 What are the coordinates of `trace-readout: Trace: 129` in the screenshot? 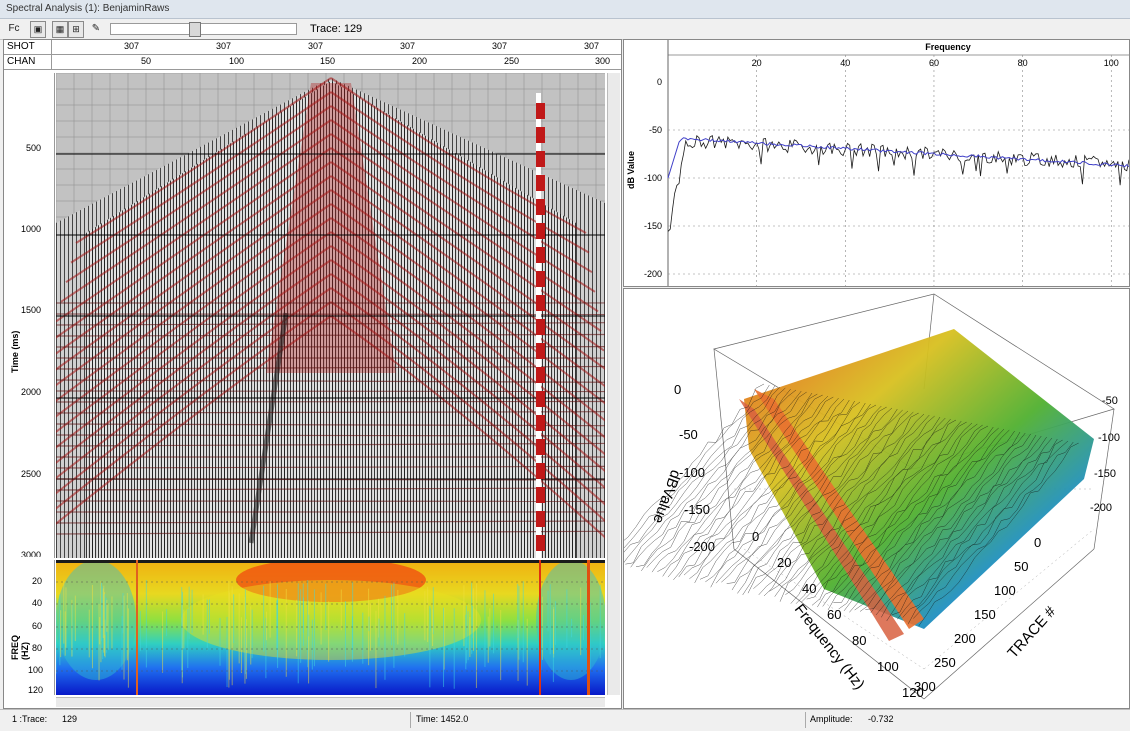 It's located at (336, 29).